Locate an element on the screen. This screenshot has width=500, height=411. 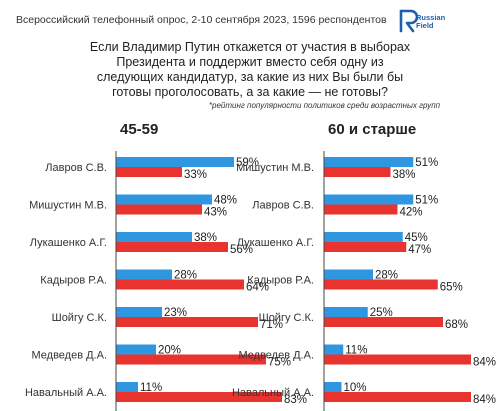
not-ready-value-label: 83% is located at coordinates (295, 400).